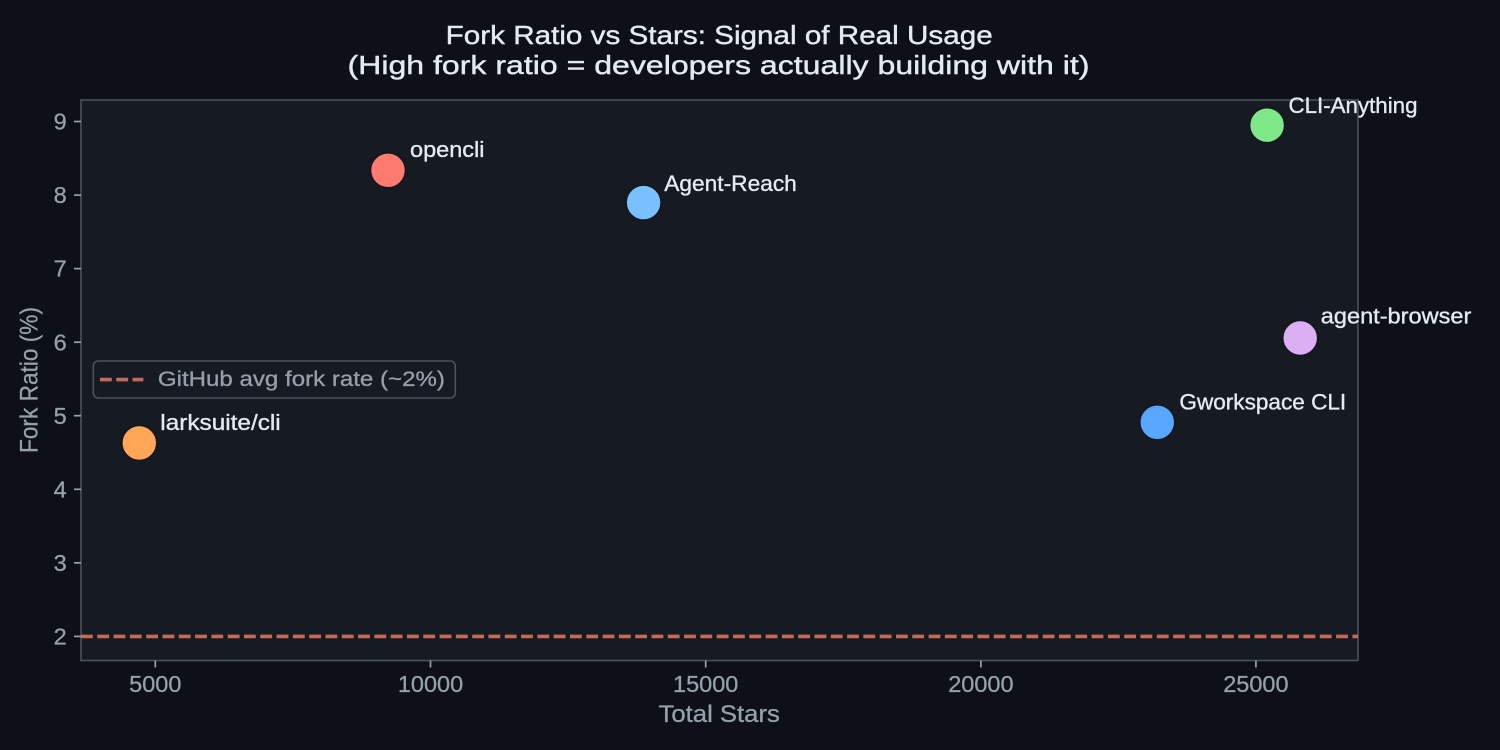 This screenshot has height=750, width=1500. I want to click on svg-text: 2, so click(60, 637).